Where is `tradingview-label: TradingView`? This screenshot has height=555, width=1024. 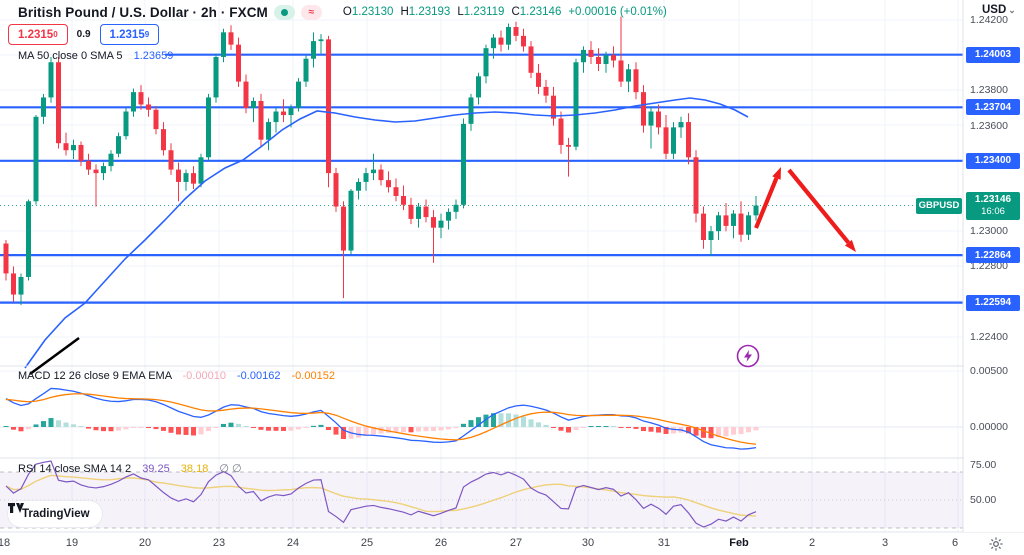
tradingview-label: TradingView is located at coordinates (56, 514).